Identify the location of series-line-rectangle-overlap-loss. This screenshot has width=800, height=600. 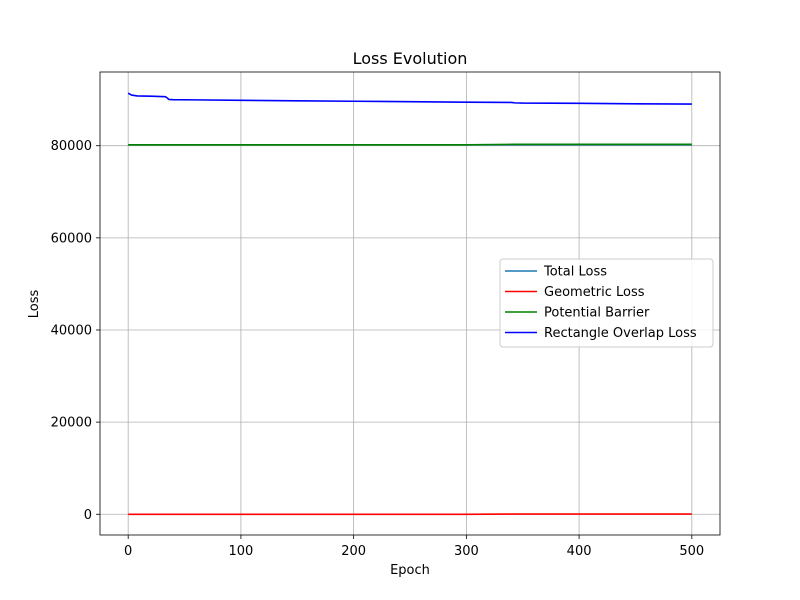
(409, 98).